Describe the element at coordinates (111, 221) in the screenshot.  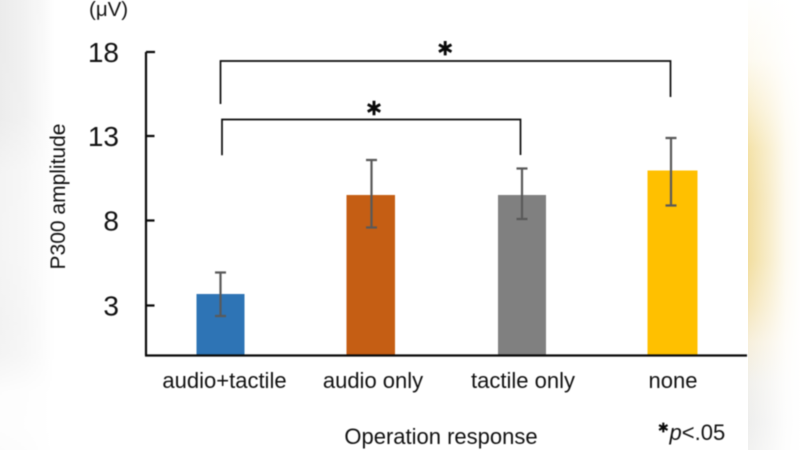
I see `svg-text: 8` at that location.